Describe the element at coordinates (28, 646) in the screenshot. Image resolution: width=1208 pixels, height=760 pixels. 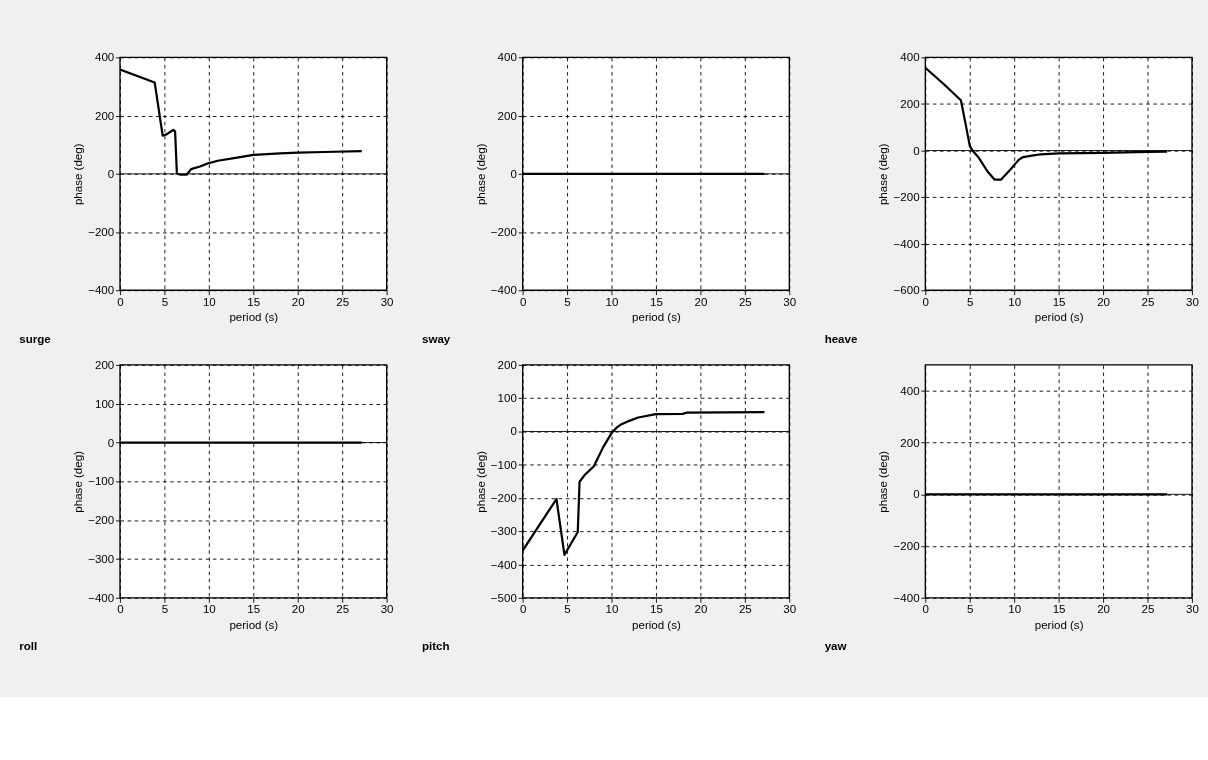
I see `text: roll` at that location.